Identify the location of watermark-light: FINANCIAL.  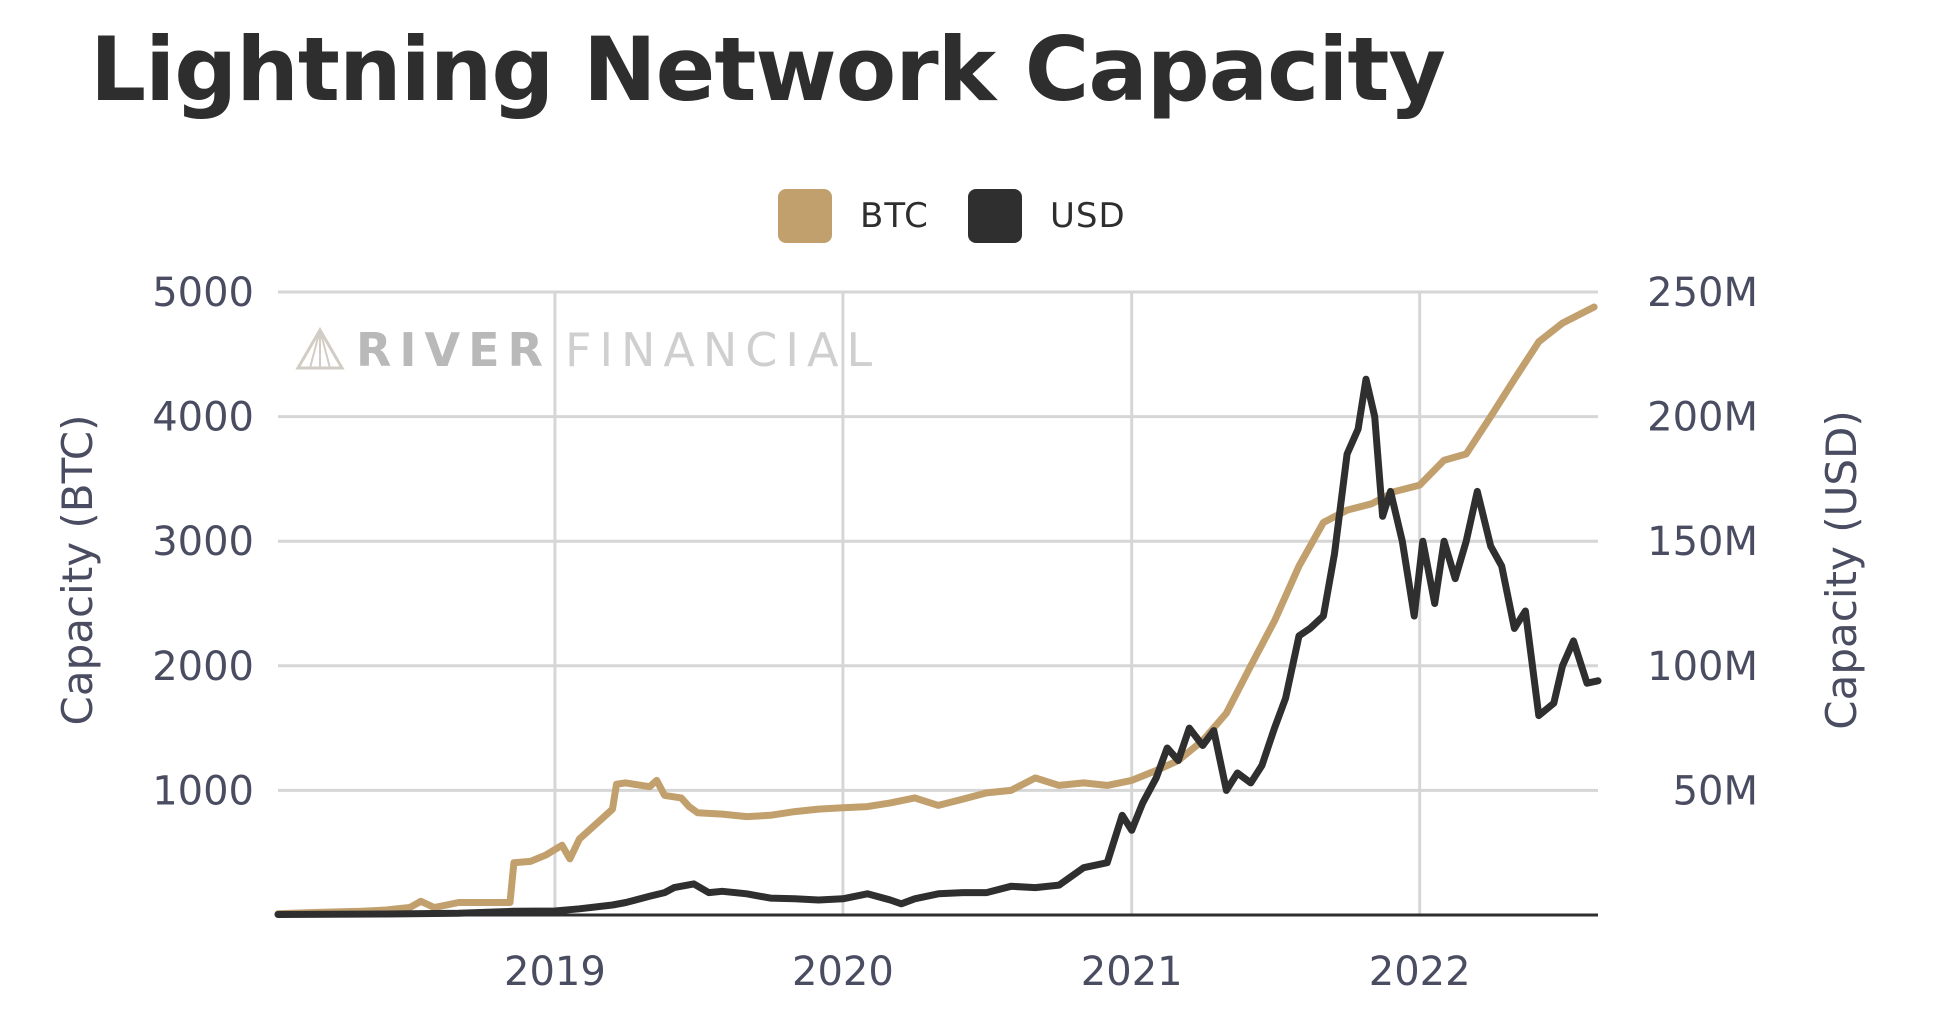
(722, 350).